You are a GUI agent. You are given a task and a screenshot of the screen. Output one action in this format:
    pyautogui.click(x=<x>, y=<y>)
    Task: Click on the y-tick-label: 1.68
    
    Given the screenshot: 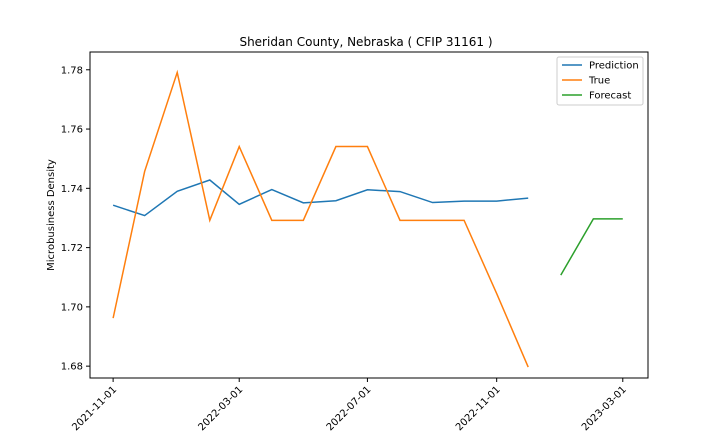 What is the action you would take?
    pyautogui.click(x=72, y=367)
    